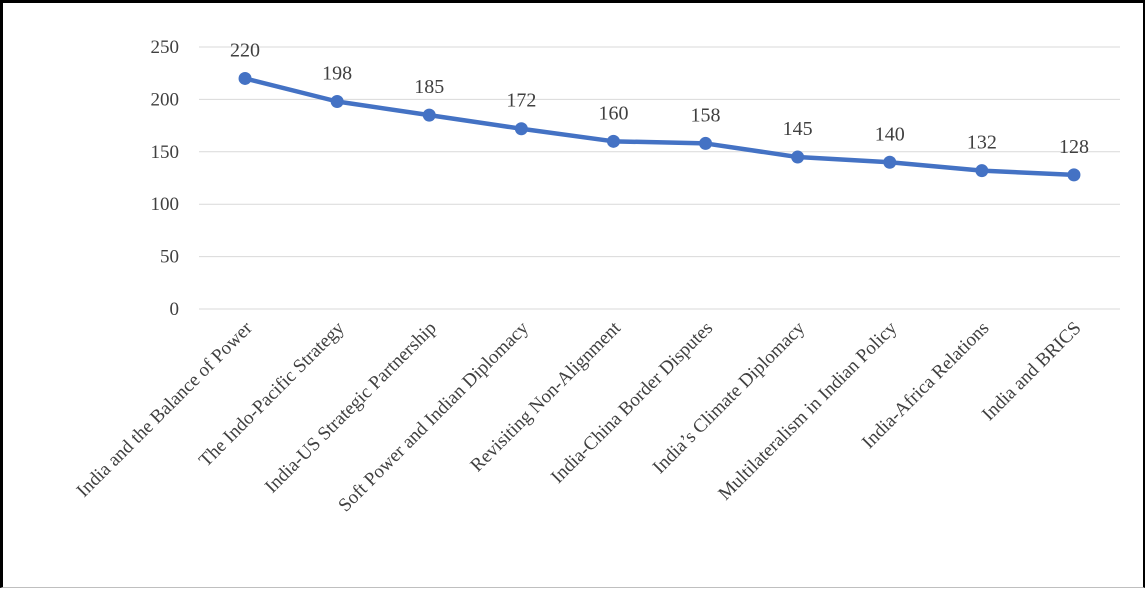 The height and width of the screenshot is (591, 1145). I want to click on y-tick-label: 100, so click(165, 204).